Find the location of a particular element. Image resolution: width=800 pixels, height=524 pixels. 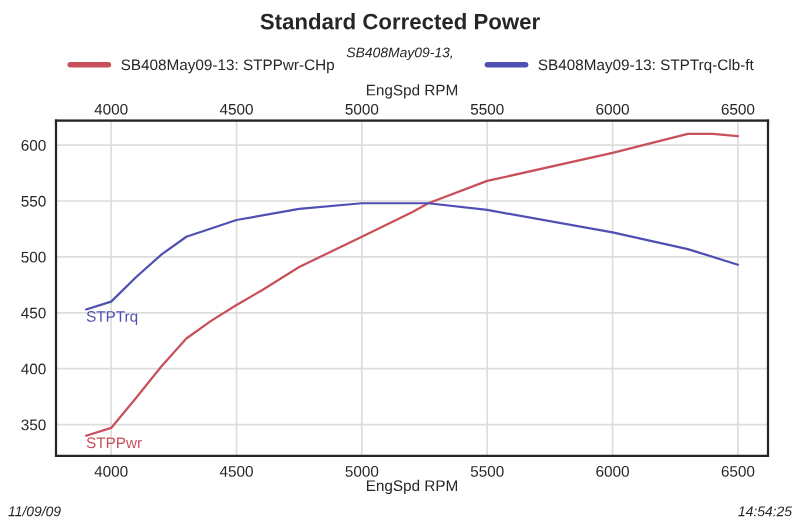

chart-title: Standard Corrected Power is located at coordinates (400, 21).